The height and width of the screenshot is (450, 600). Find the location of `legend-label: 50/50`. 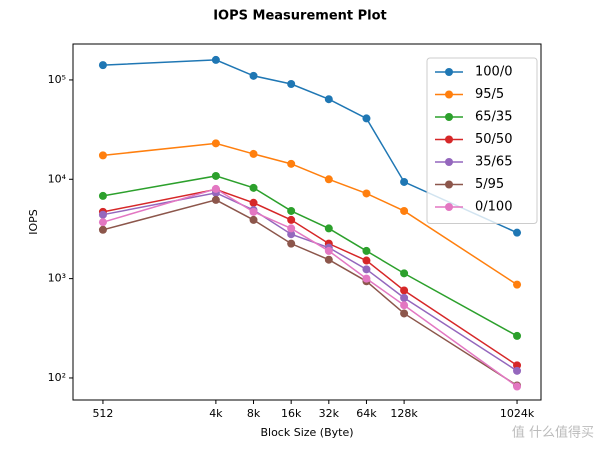

legend-label: 50/50 is located at coordinates (493, 139).